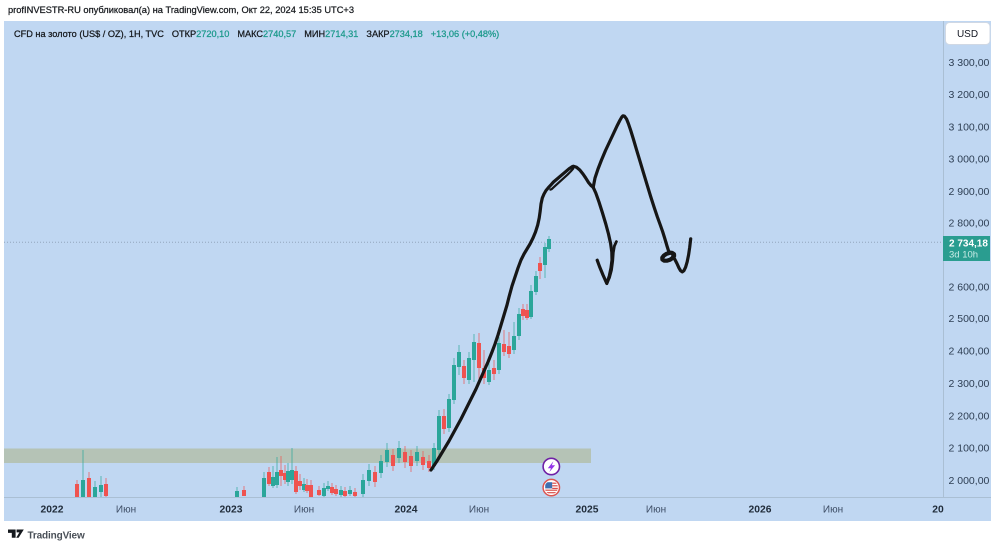 Image resolution: width=1000 pixels, height=548 pixels. Describe the element at coordinates (969, 481) in the screenshot. I see `svg-text: 2 000,00` at that location.